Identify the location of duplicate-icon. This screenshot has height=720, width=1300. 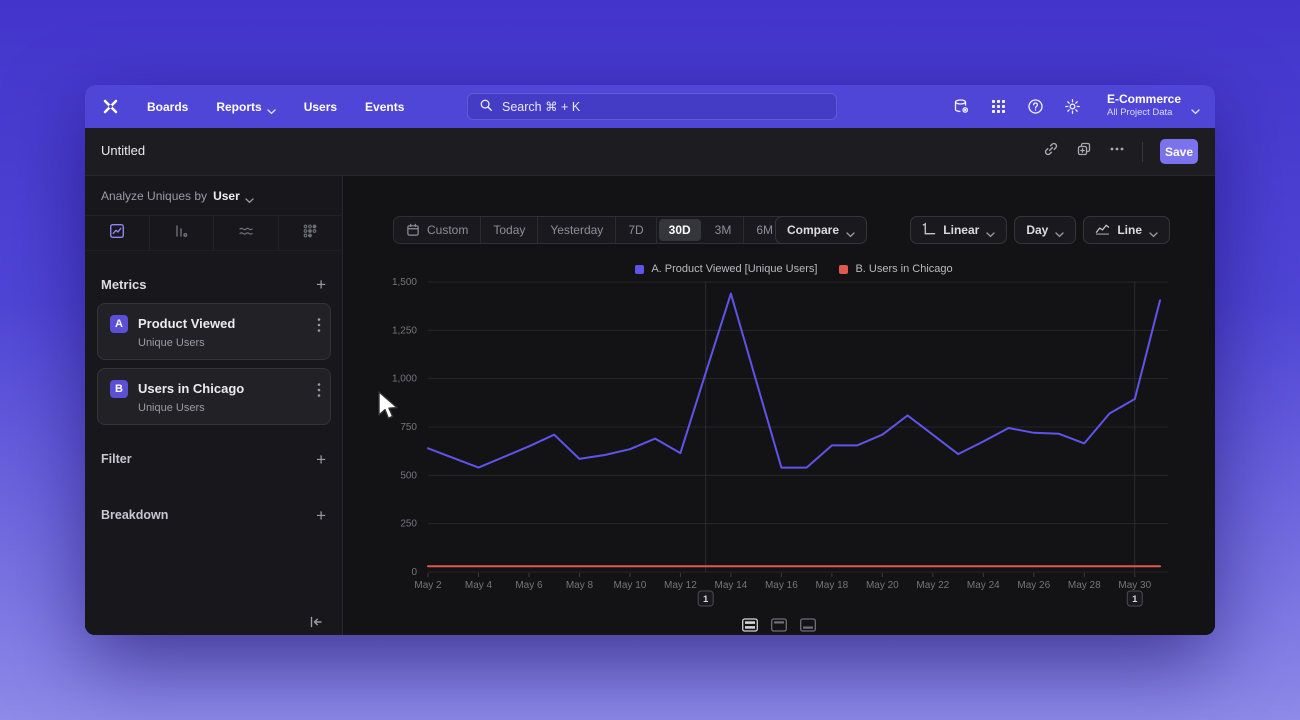
(1084, 151).